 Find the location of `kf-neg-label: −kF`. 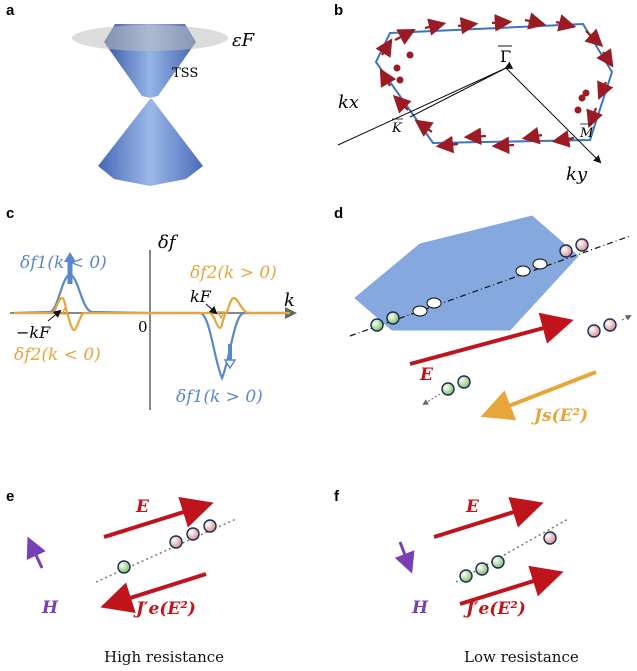

kf-neg-label: −kF is located at coordinates (33, 332).